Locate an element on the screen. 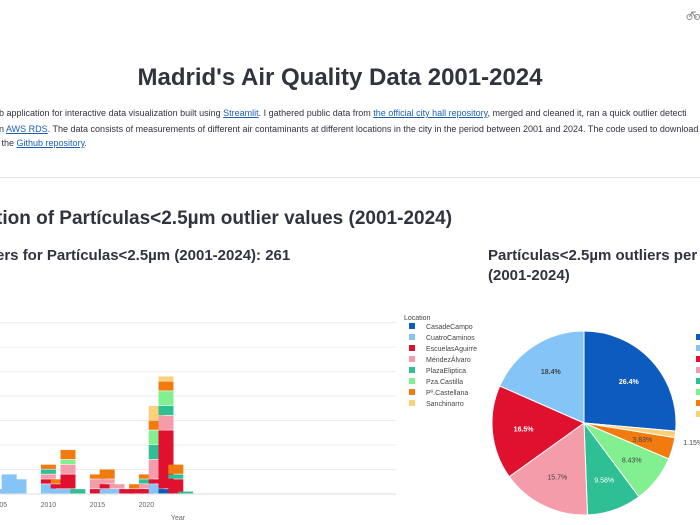 The width and height of the screenshot is (700, 525). bar-segment-mendezalvaro-2020 is located at coordinates (146, 486).